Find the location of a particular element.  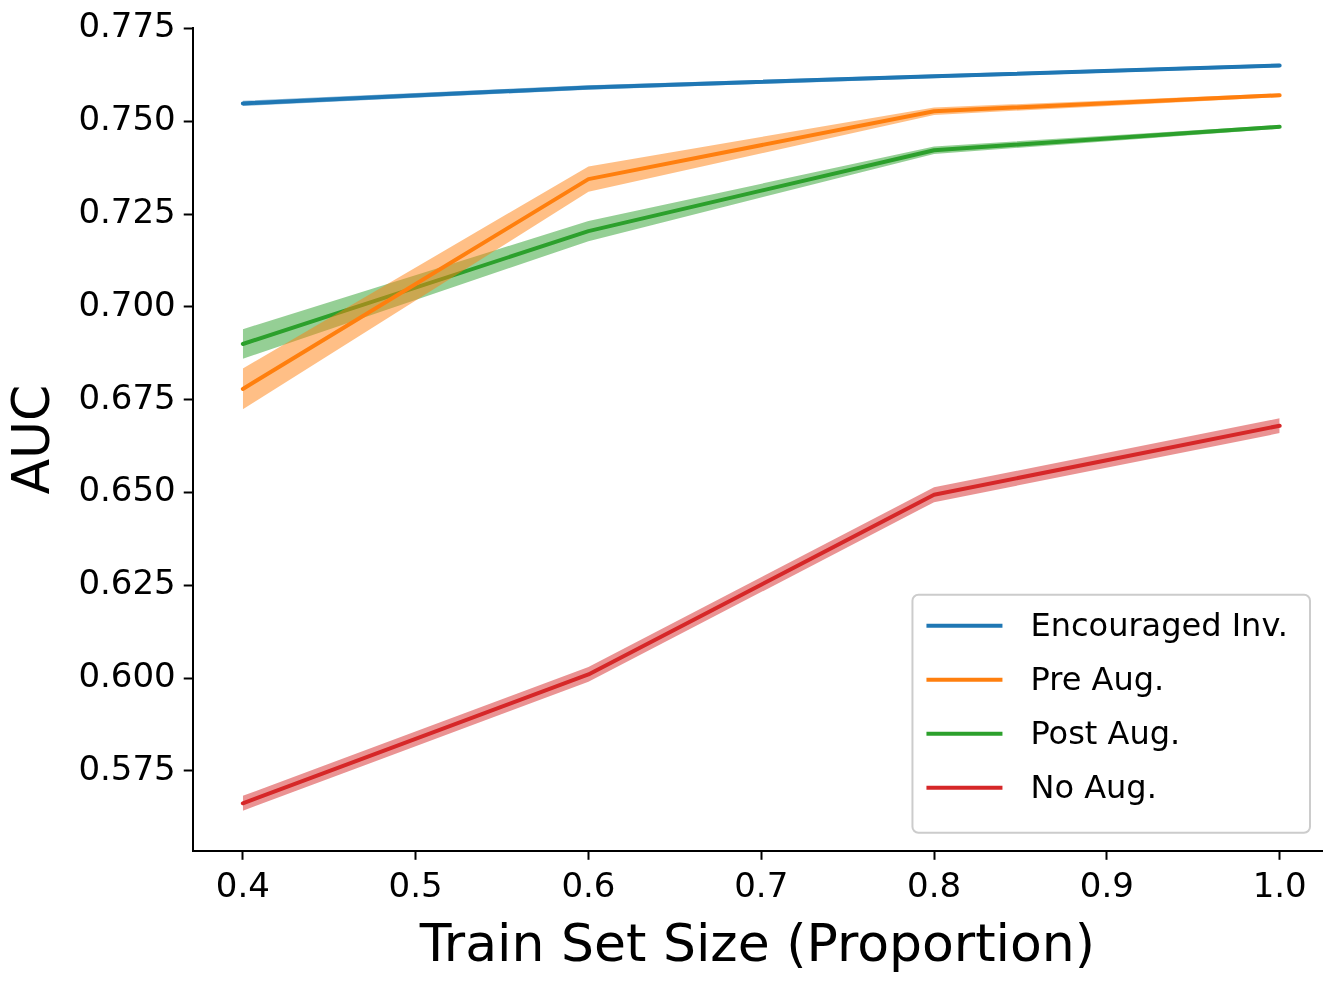

x-tick-label: 0.6 is located at coordinates (588, 885).